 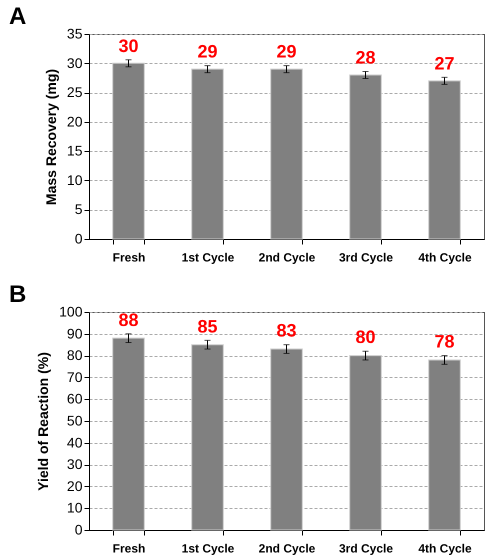 I want to click on data-label: 80, so click(x=365, y=337).